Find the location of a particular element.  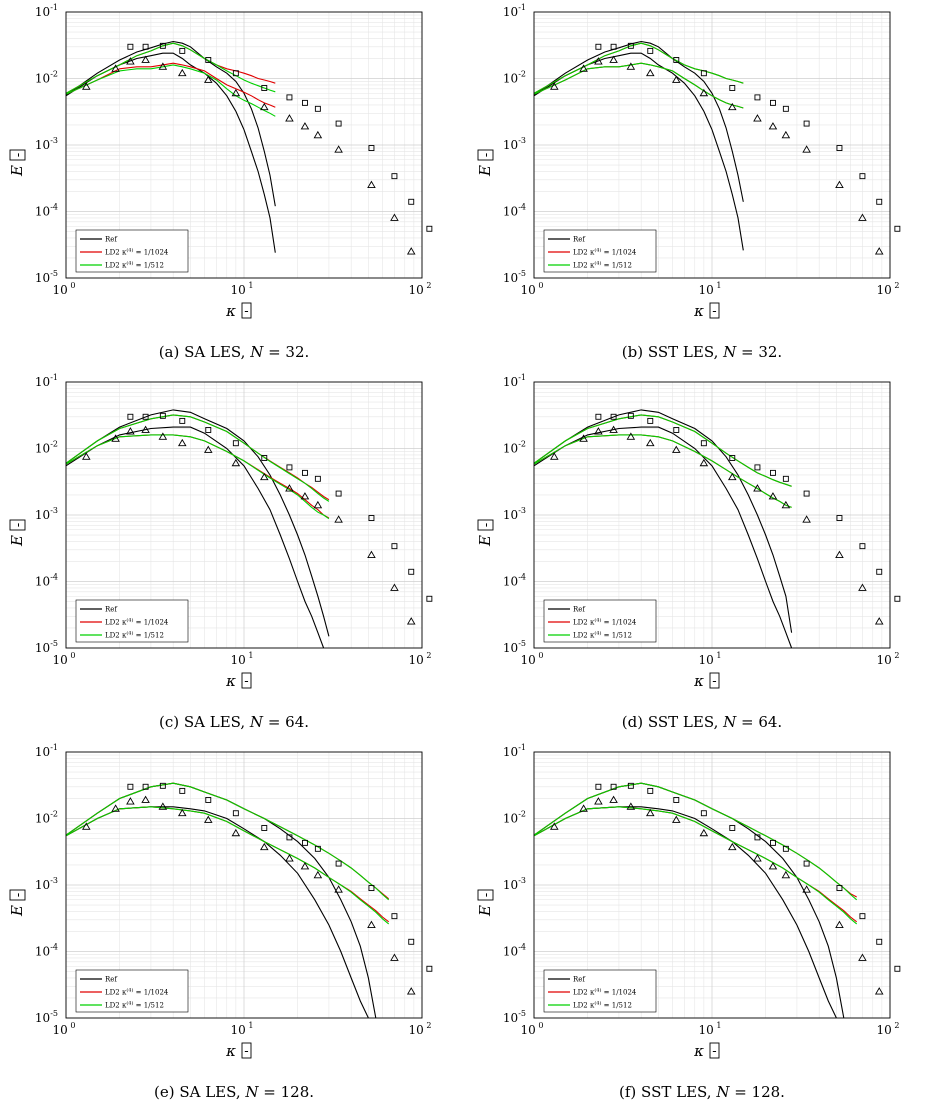

y-axis-label: E- is located at coordinates (17, 163).